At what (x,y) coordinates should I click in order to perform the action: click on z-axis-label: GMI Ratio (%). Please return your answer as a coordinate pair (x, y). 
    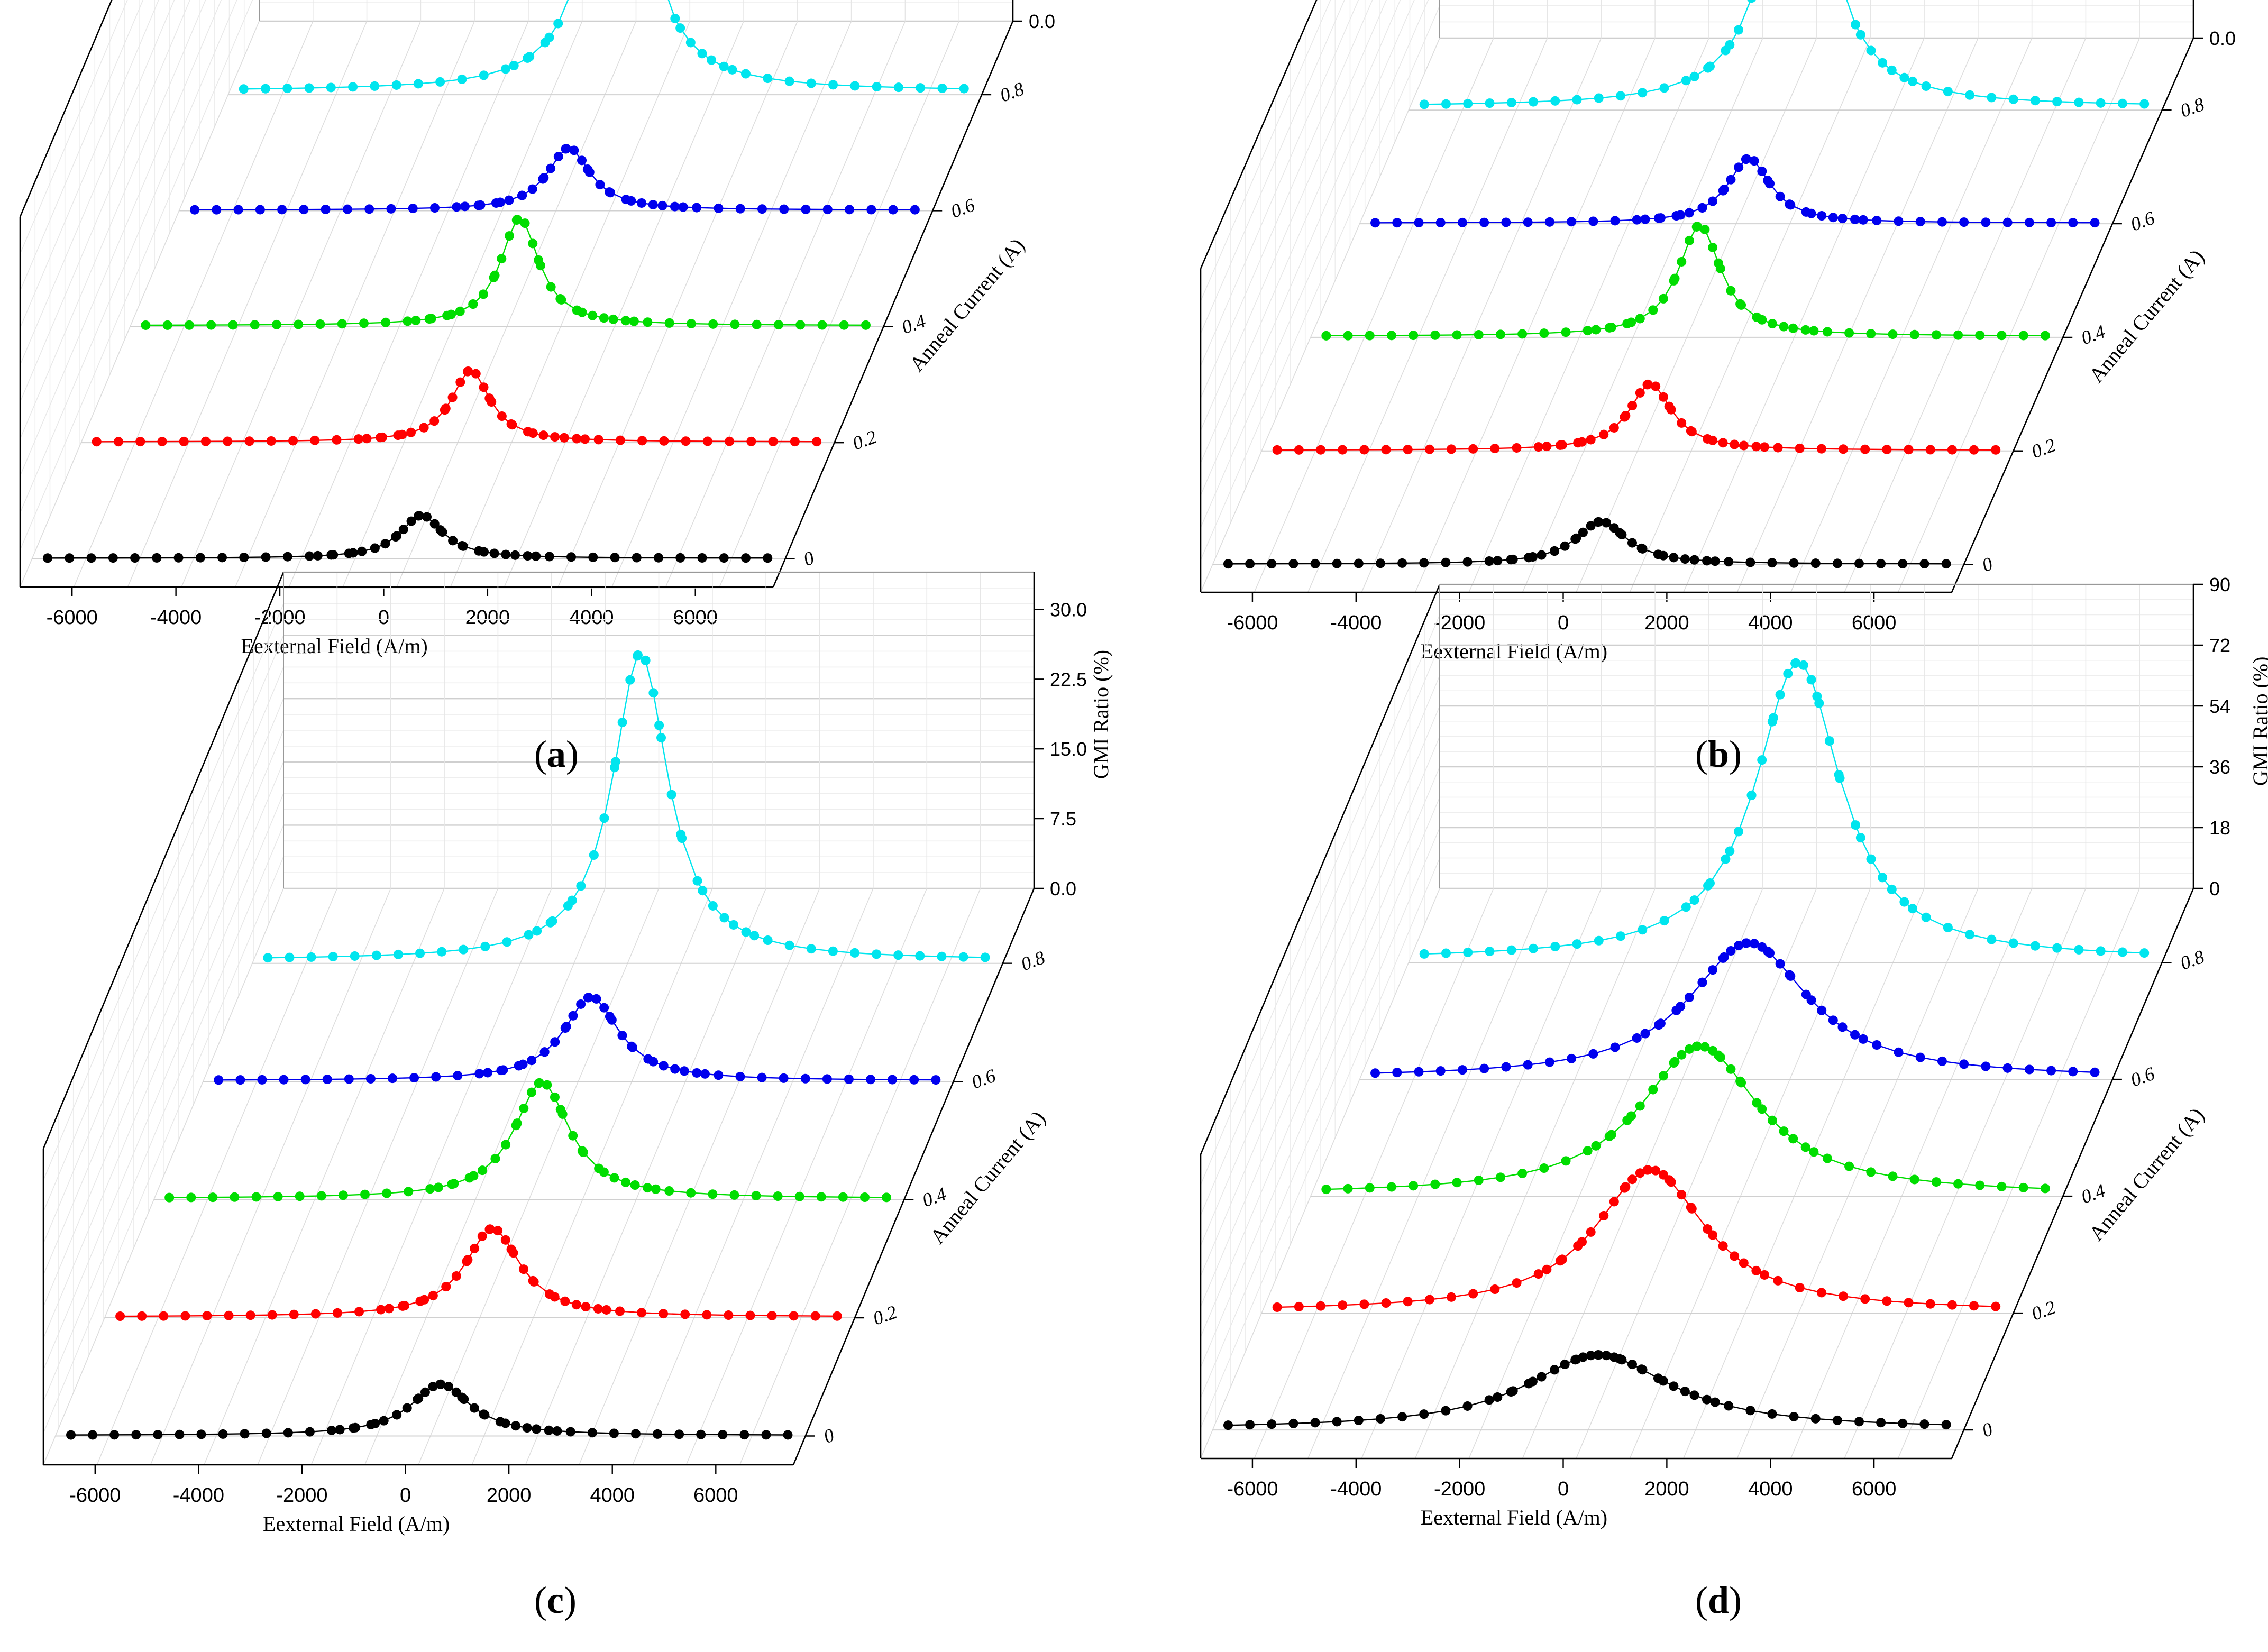
    Looking at the image, I should click on (2258, 721).